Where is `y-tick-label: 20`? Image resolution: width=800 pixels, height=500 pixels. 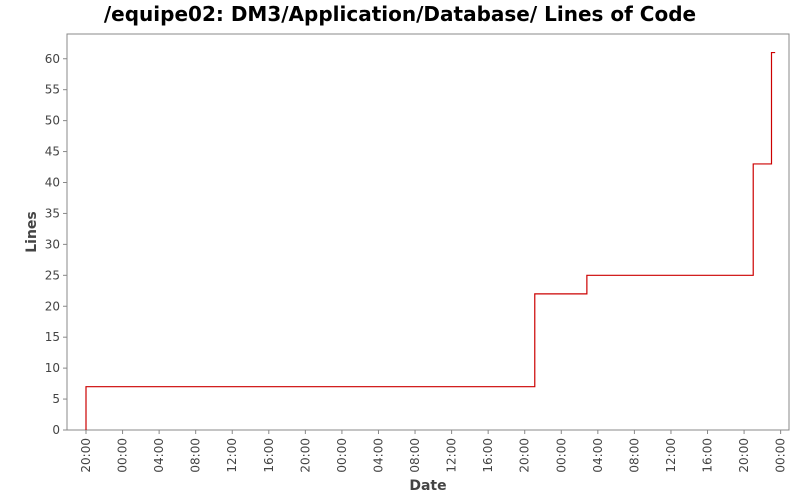 y-tick-label: 20 is located at coordinates (52, 306).